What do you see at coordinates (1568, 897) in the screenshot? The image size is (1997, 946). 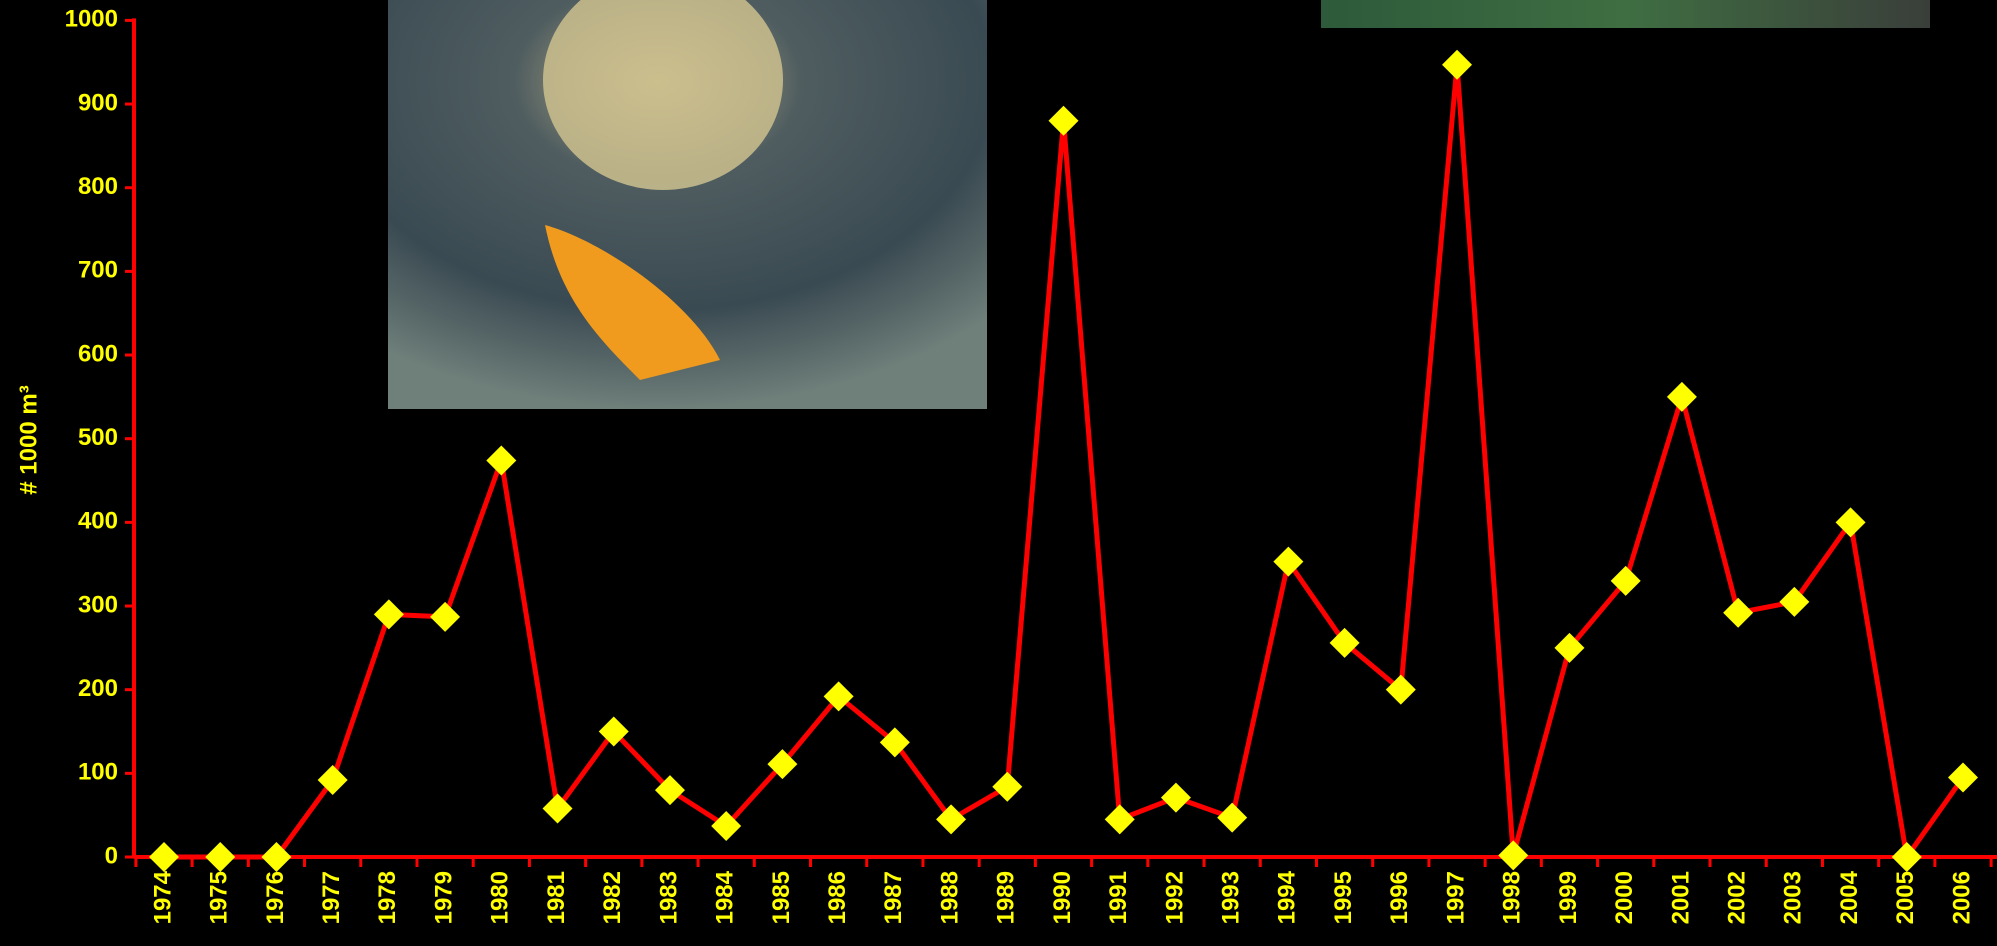 I see `x-tick-label: 1999` at bounding box center [1568, 897].